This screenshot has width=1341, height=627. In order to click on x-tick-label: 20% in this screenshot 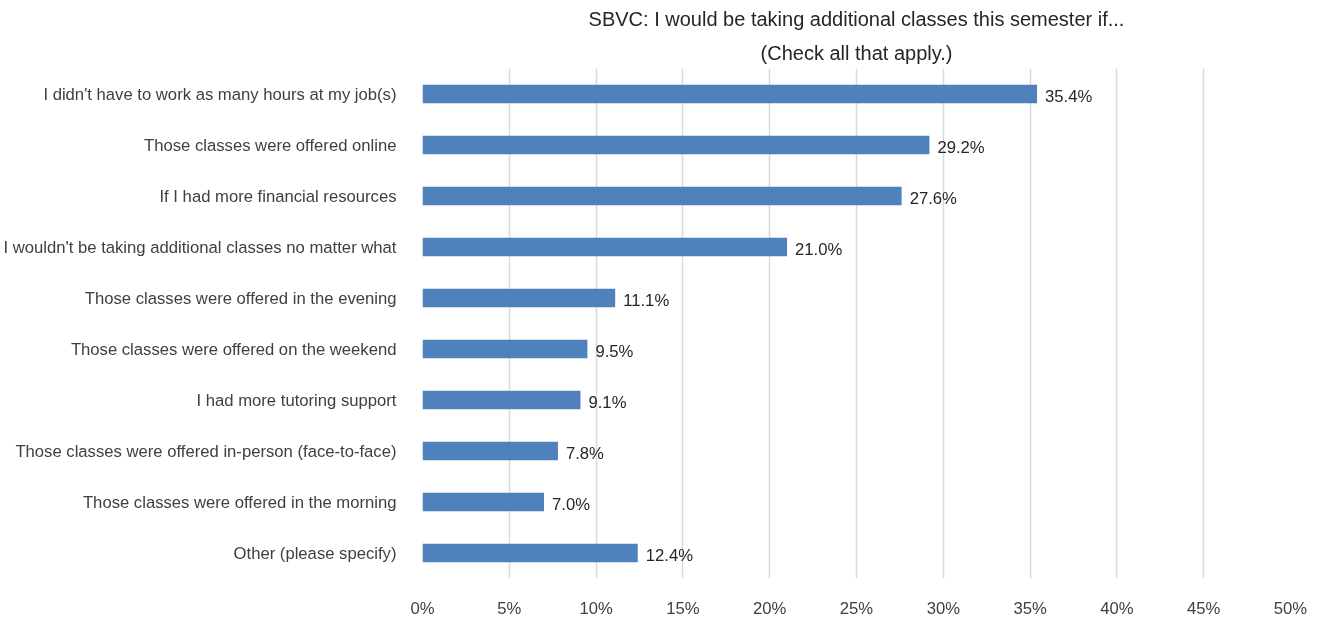, I will do `click(770, 608)`.